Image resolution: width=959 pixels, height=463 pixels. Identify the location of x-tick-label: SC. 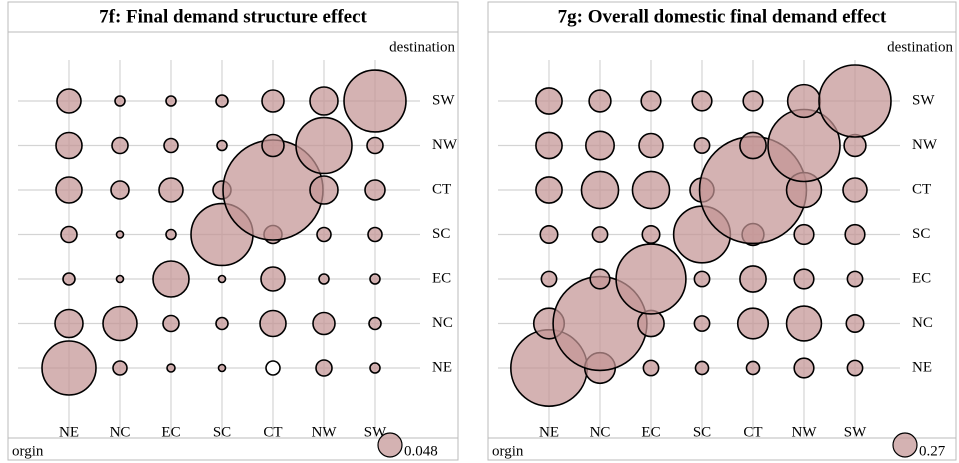
(222, 432).